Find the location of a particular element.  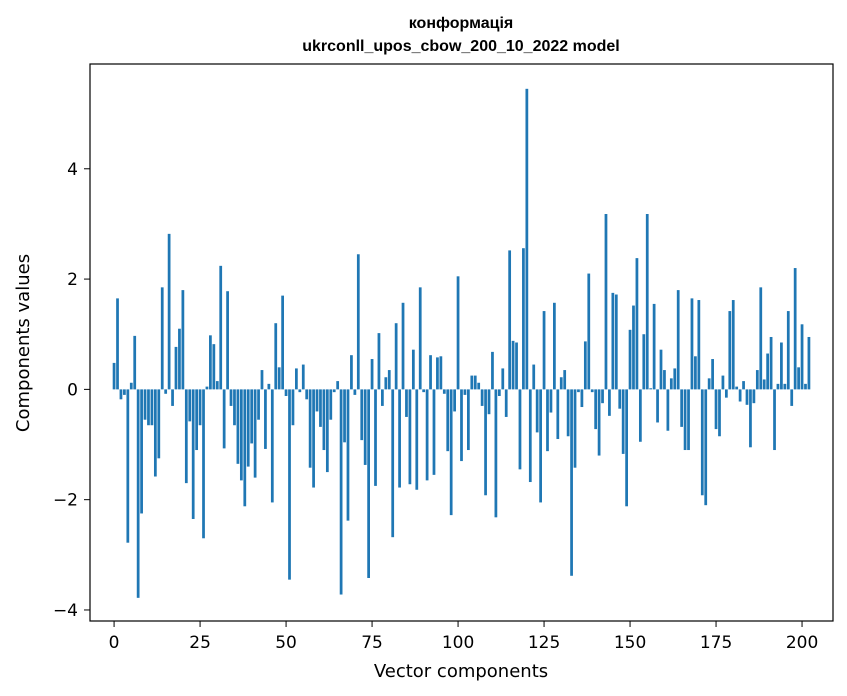

x-tick-label: 200 is located at coordinates (802, 643).